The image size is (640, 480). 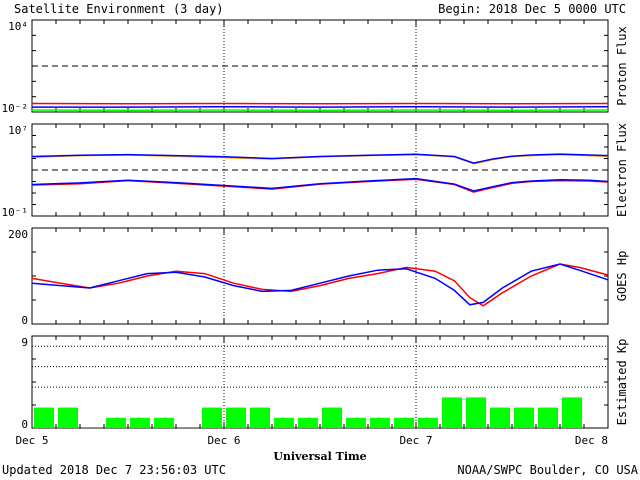 What do you see at coordinates (15, 108) in the screenshot?
I see `y-tick-label: 10⁻²` at bounding box center [15, 108].